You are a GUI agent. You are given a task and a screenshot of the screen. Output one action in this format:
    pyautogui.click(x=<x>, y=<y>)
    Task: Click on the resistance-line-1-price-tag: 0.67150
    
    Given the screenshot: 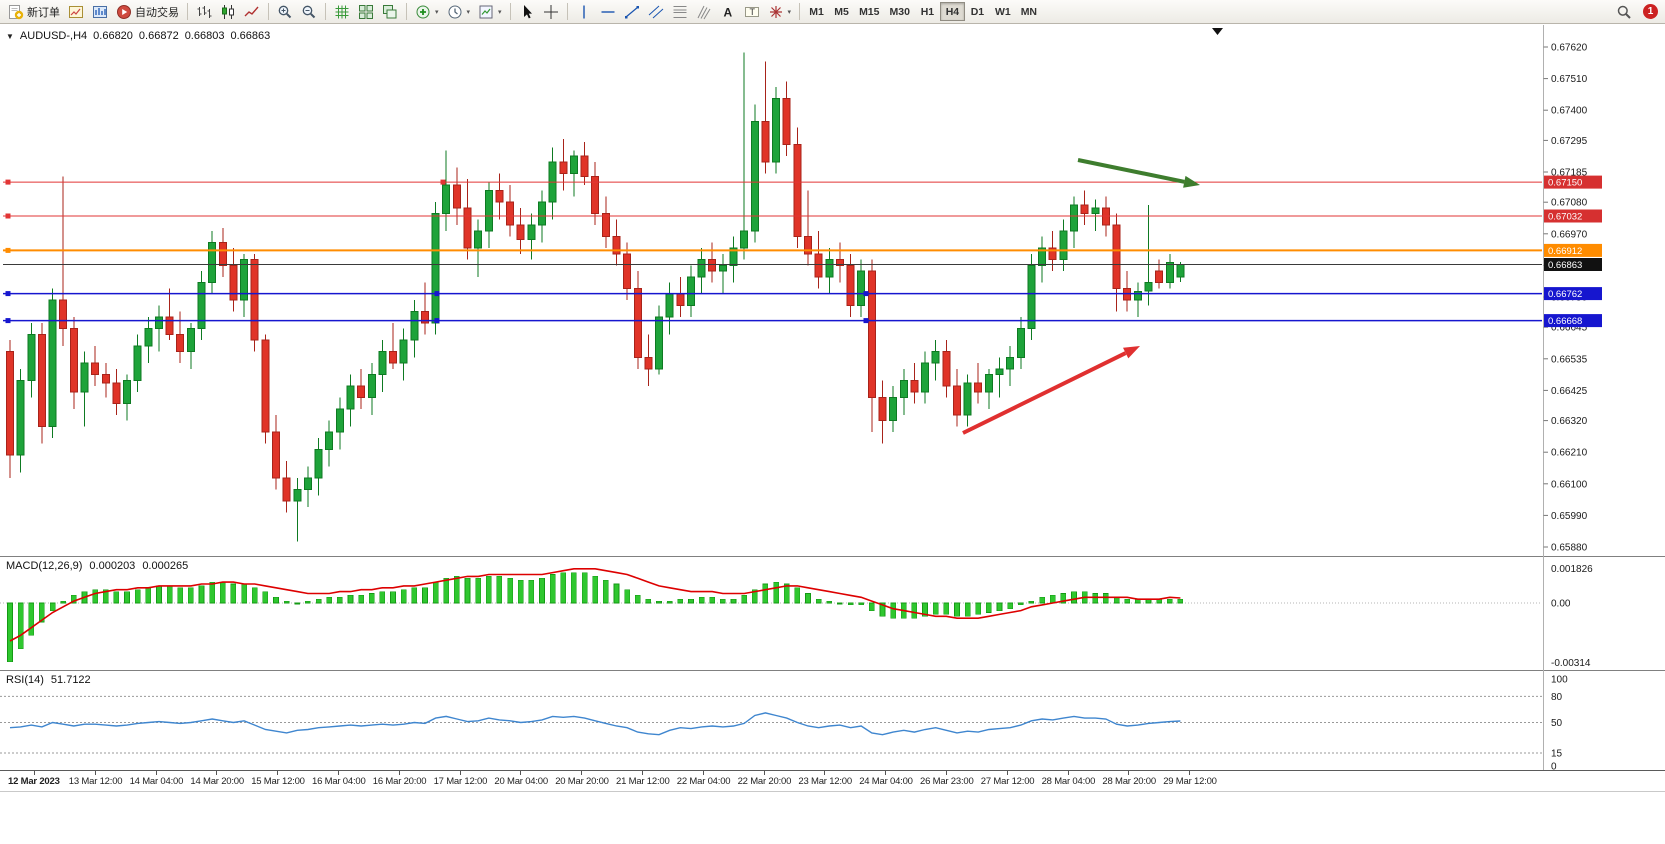 What is the action you would take?
    pyautogui.click(x=1573, y=182)
    